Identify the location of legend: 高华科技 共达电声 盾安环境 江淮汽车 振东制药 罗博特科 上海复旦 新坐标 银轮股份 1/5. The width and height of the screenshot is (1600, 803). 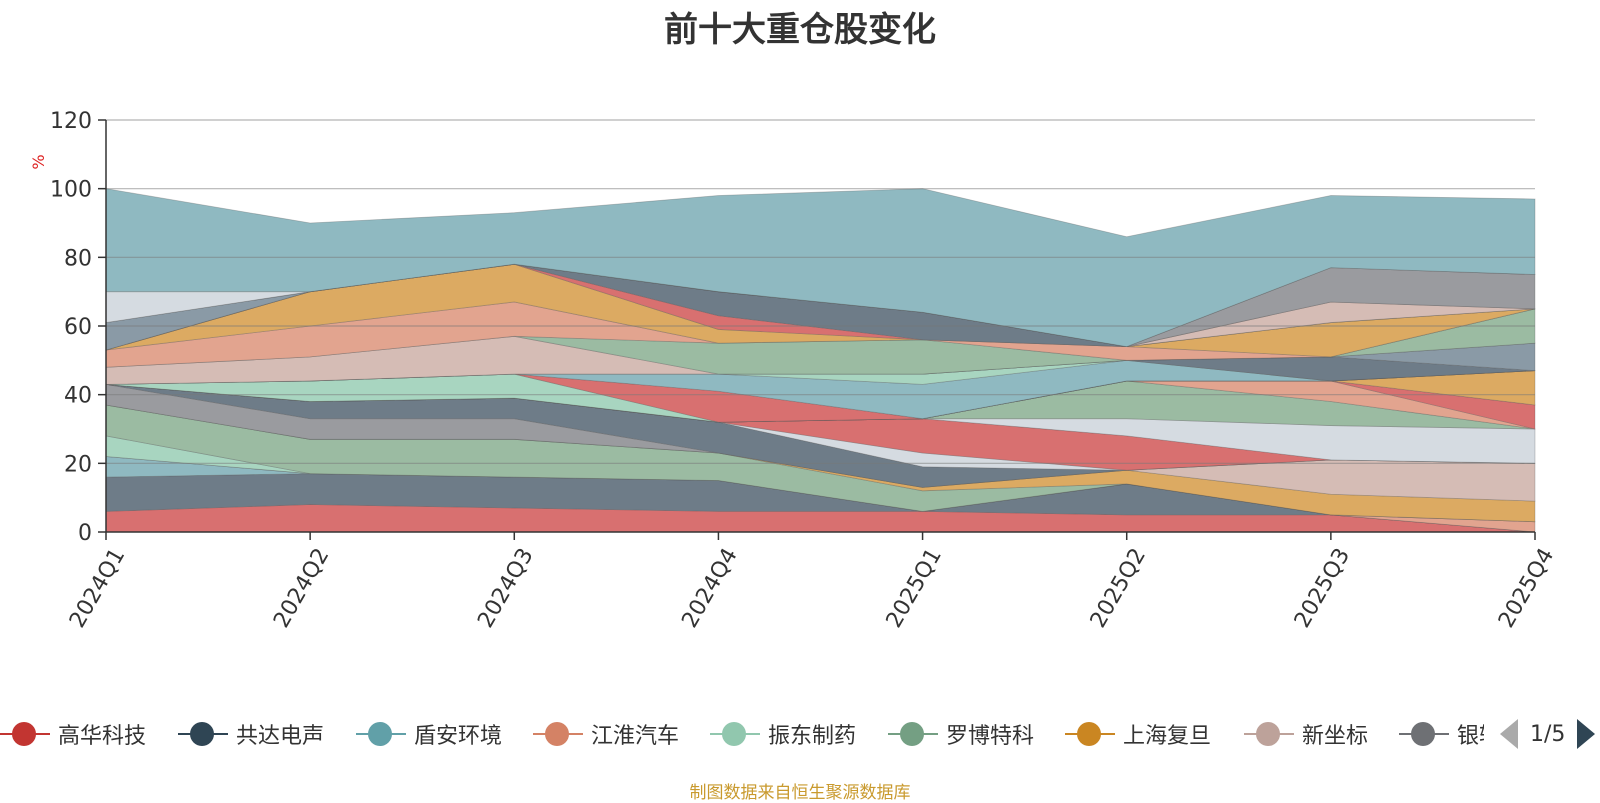
(800, 734).